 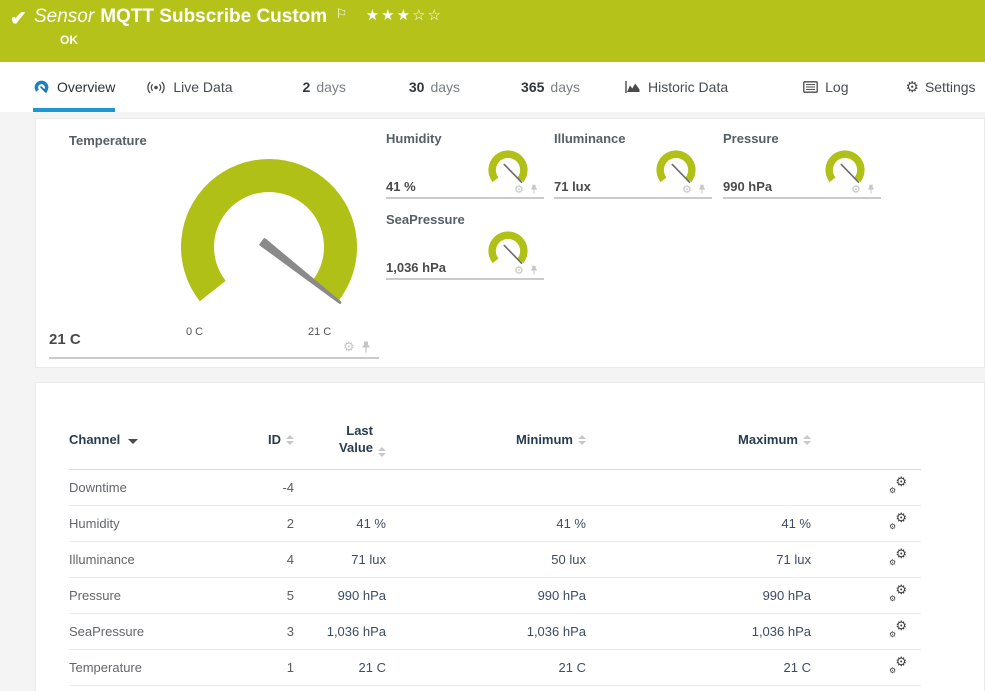 What do you see at coordinates (65, 339) in the screenshot?
I see `temperature-value: 21 C` at bounding box center [65, 339].